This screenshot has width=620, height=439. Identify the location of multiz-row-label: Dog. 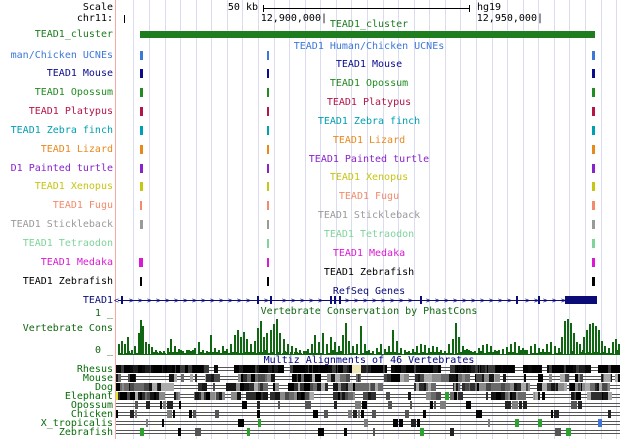
(103, 387).